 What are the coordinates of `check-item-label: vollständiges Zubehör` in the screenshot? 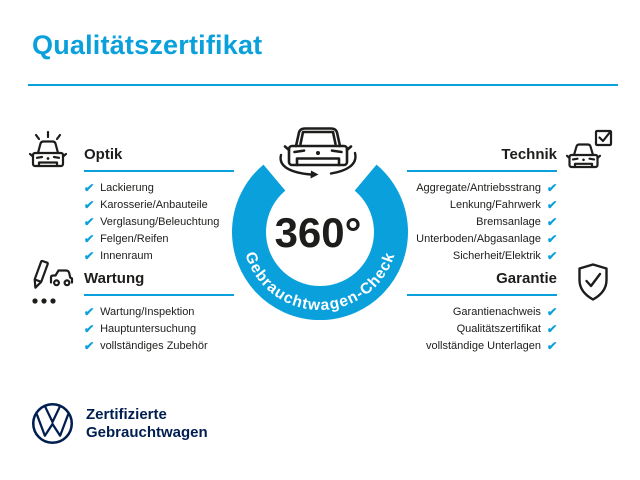 It's located at (154, 346).